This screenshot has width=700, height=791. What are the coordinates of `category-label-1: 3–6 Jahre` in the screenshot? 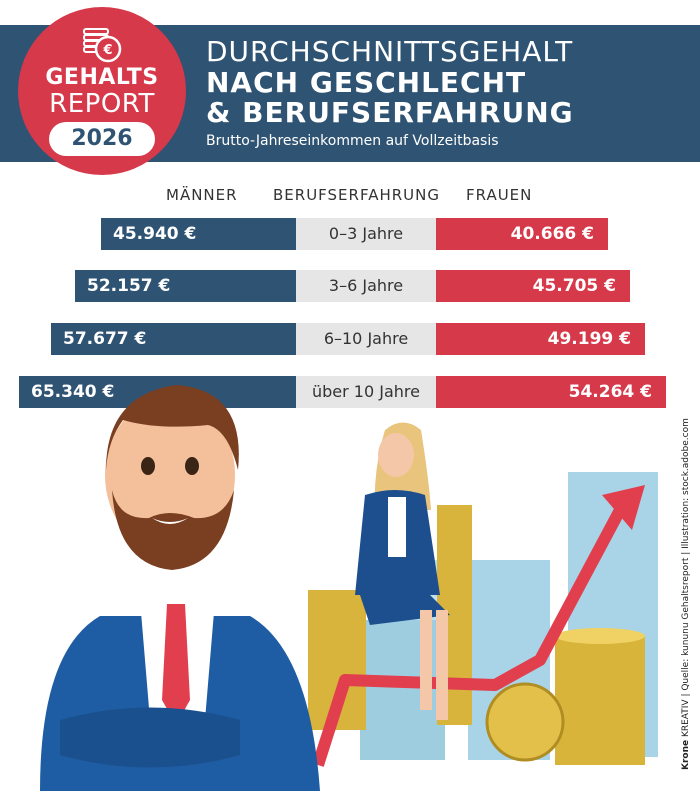 It's located at (366, 286).